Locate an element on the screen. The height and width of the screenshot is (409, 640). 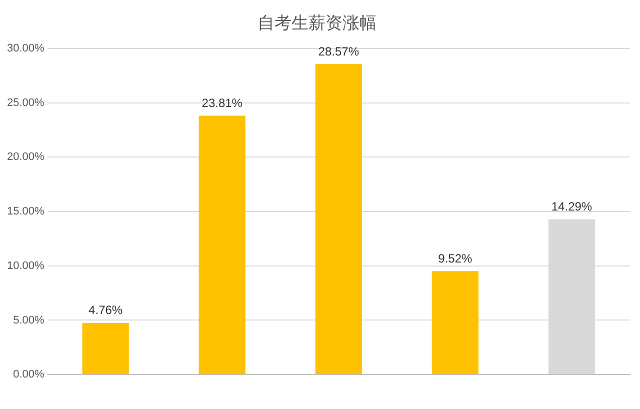
y-tick-label: 0.00% is located at coordinates (29, 374).